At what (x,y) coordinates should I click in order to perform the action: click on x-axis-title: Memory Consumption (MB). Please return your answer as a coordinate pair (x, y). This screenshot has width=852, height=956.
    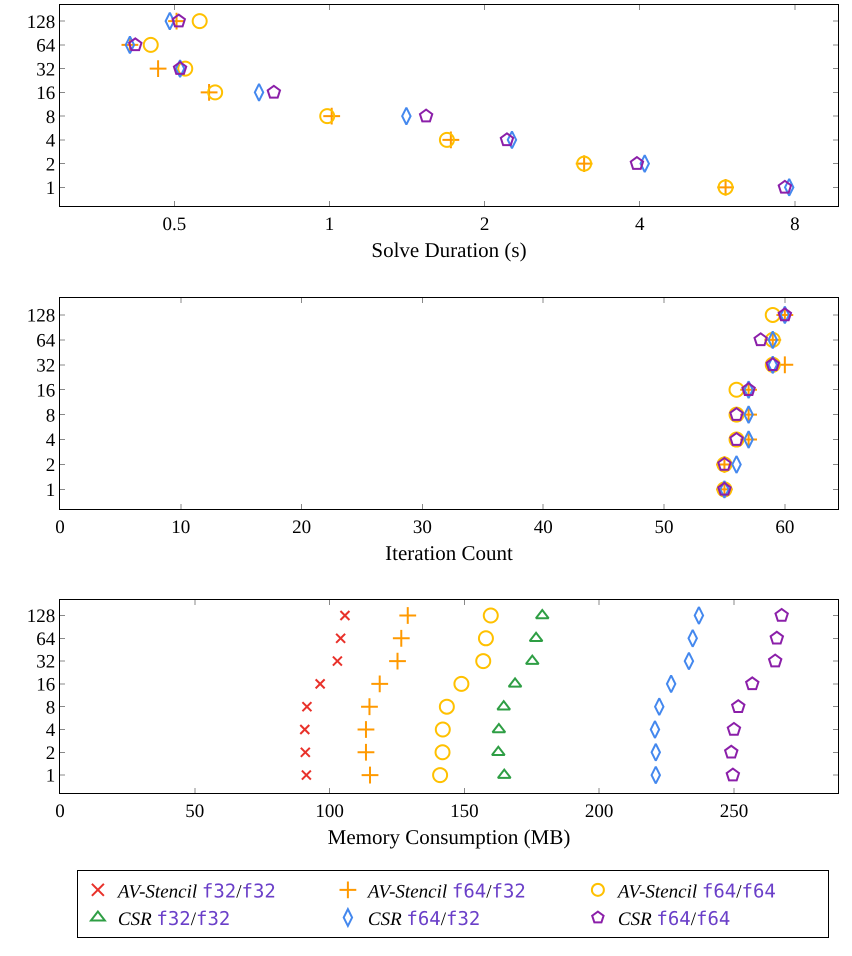
    Looking at the image, I should click on (449, 837).